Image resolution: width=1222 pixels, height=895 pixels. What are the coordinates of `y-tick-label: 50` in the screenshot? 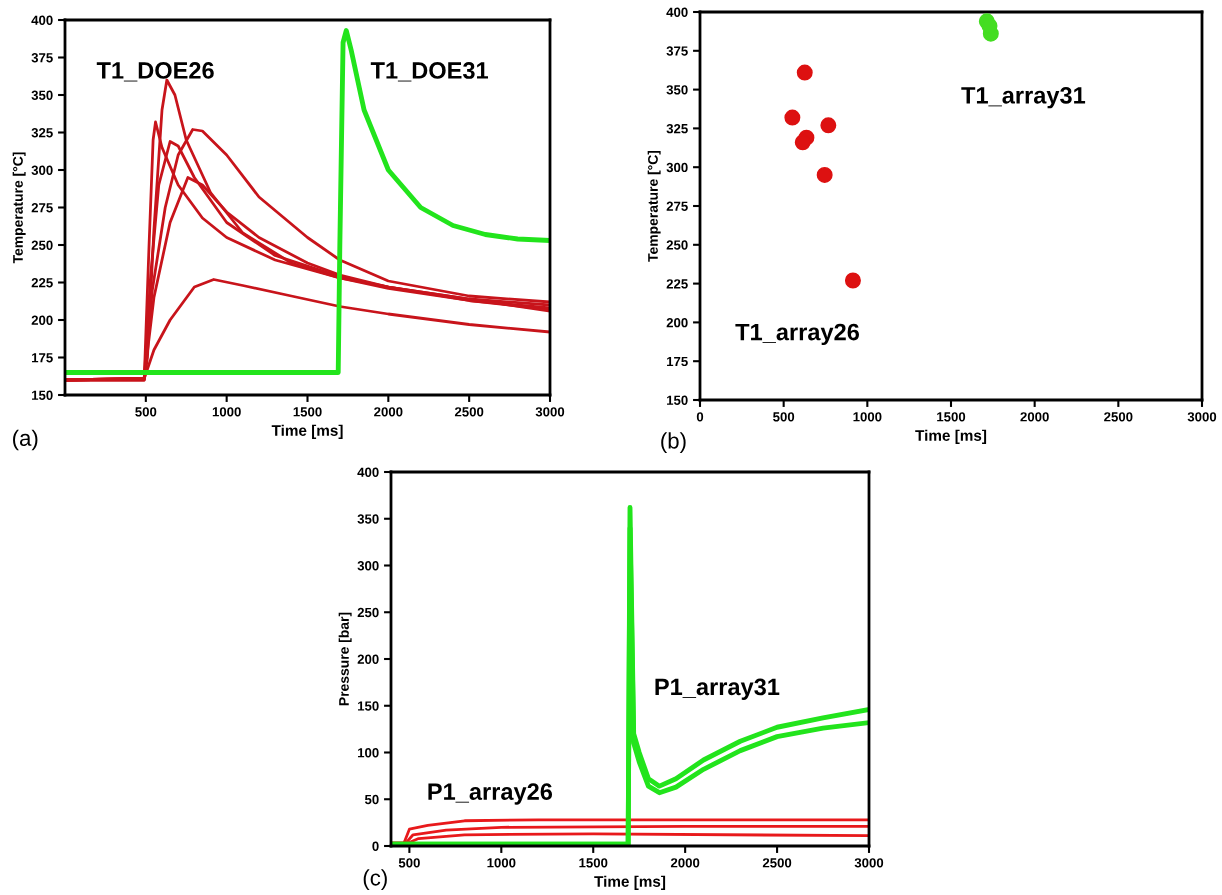 It's located at (371, 799).